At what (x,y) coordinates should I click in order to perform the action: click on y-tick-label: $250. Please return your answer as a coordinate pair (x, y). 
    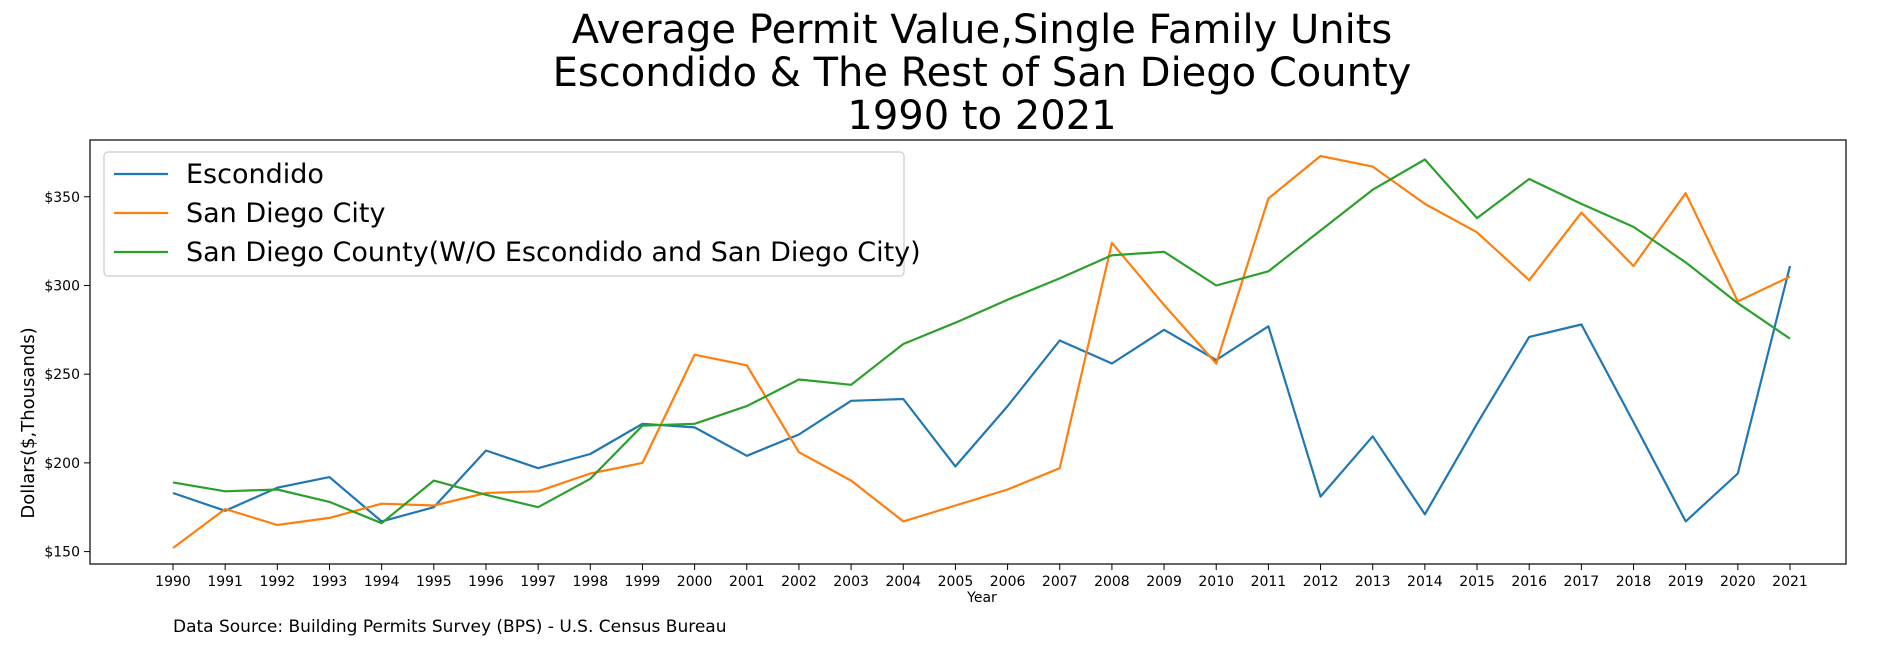
    Looking at the image, I should click on (62, 375).